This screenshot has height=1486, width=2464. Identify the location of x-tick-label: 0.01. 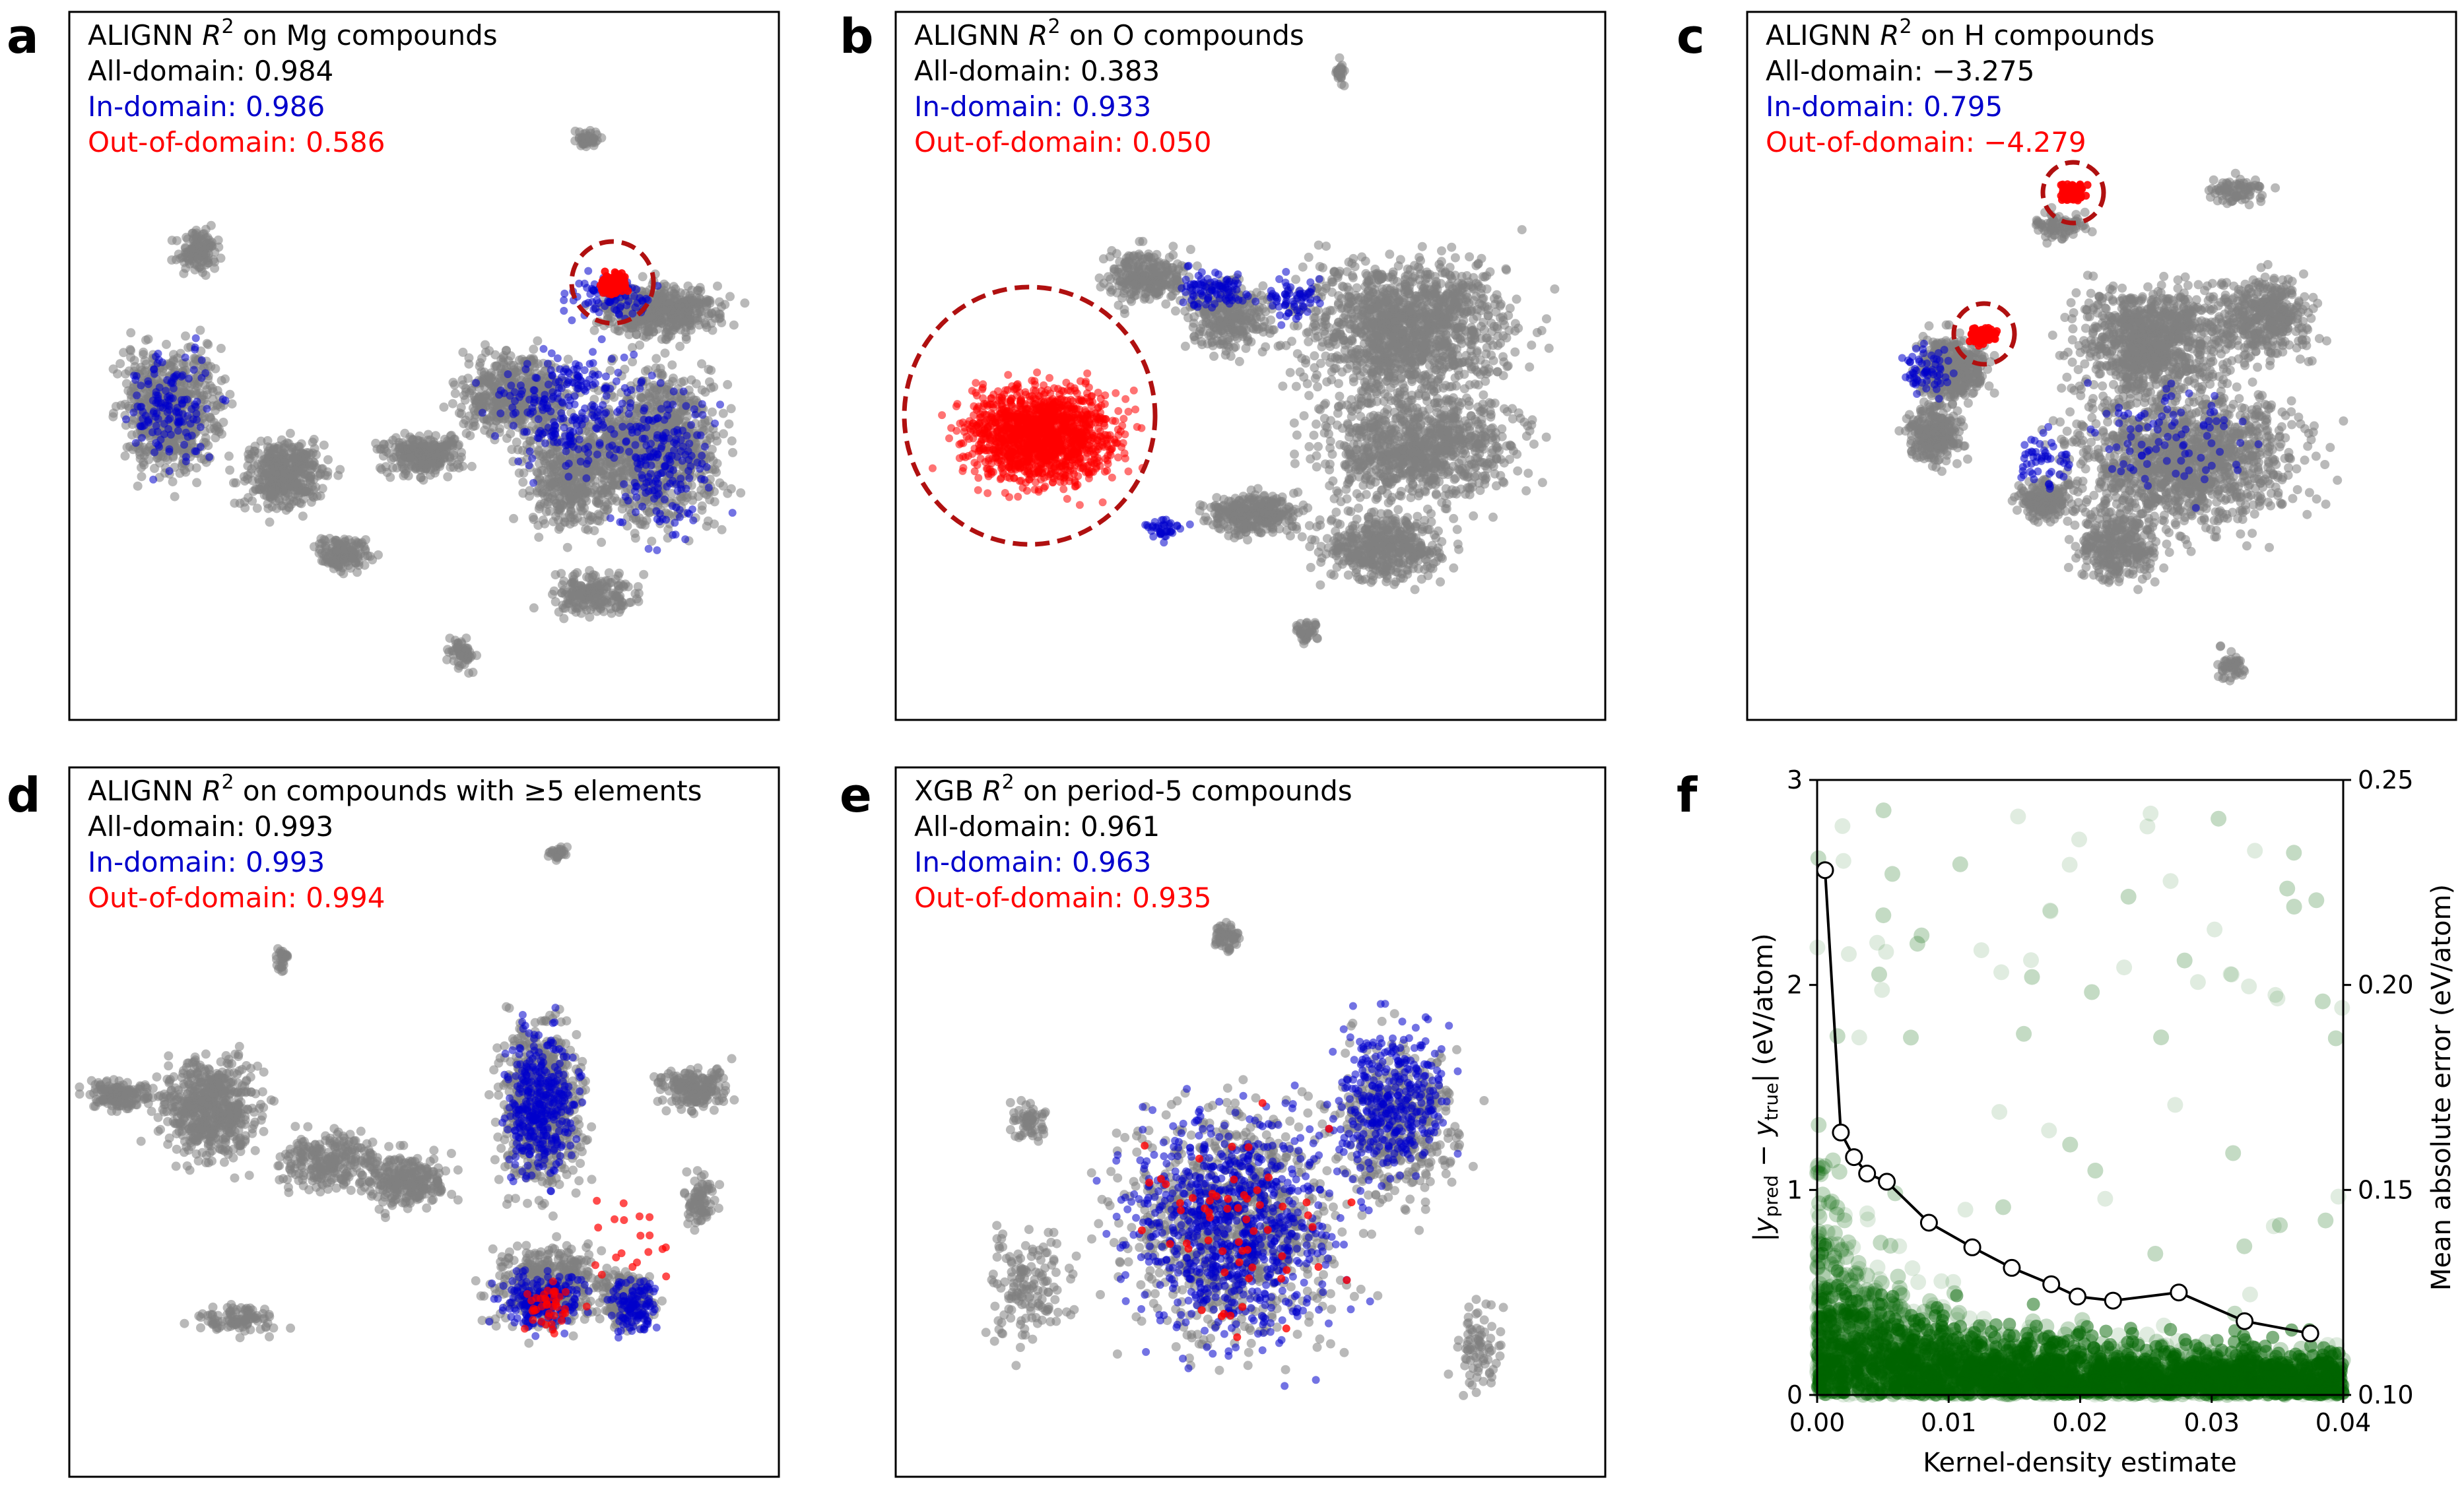
(1949, 1422).